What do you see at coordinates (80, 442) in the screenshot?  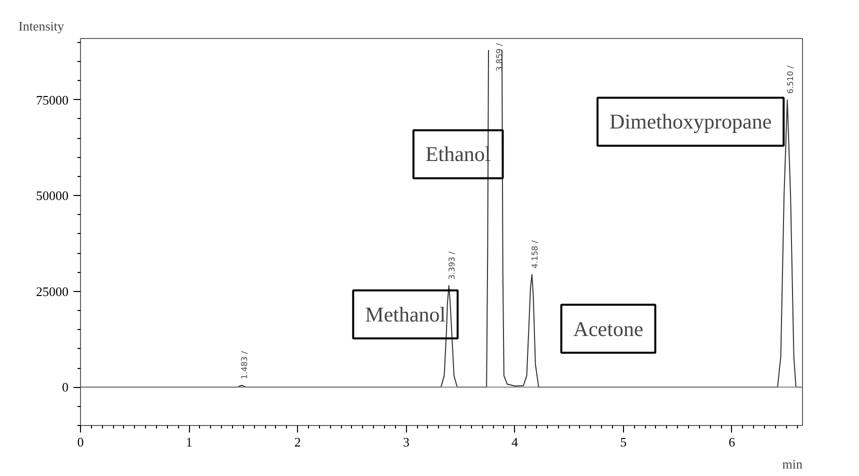 I see `x-tick-label: 0` at bounding box center [80, 442].